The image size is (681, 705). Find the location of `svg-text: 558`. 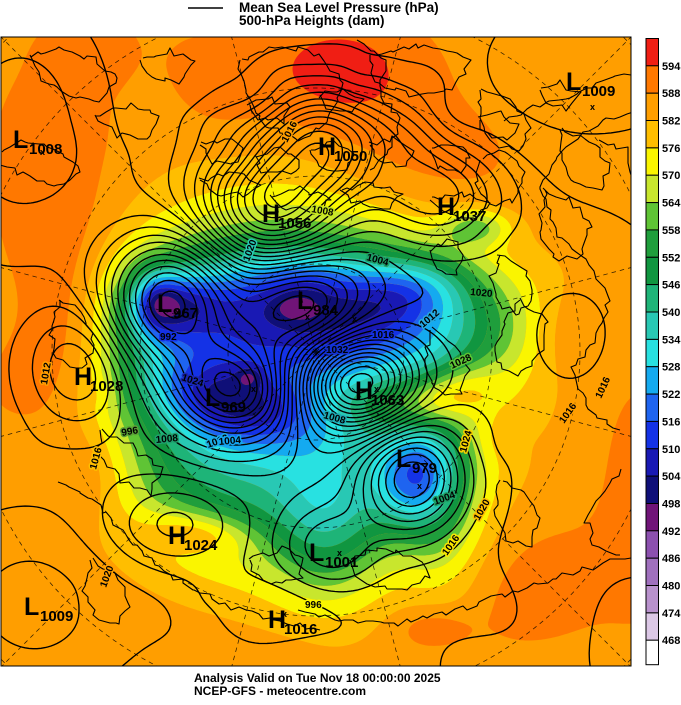

svg-text: 558 is located at coordinates (671, 231).